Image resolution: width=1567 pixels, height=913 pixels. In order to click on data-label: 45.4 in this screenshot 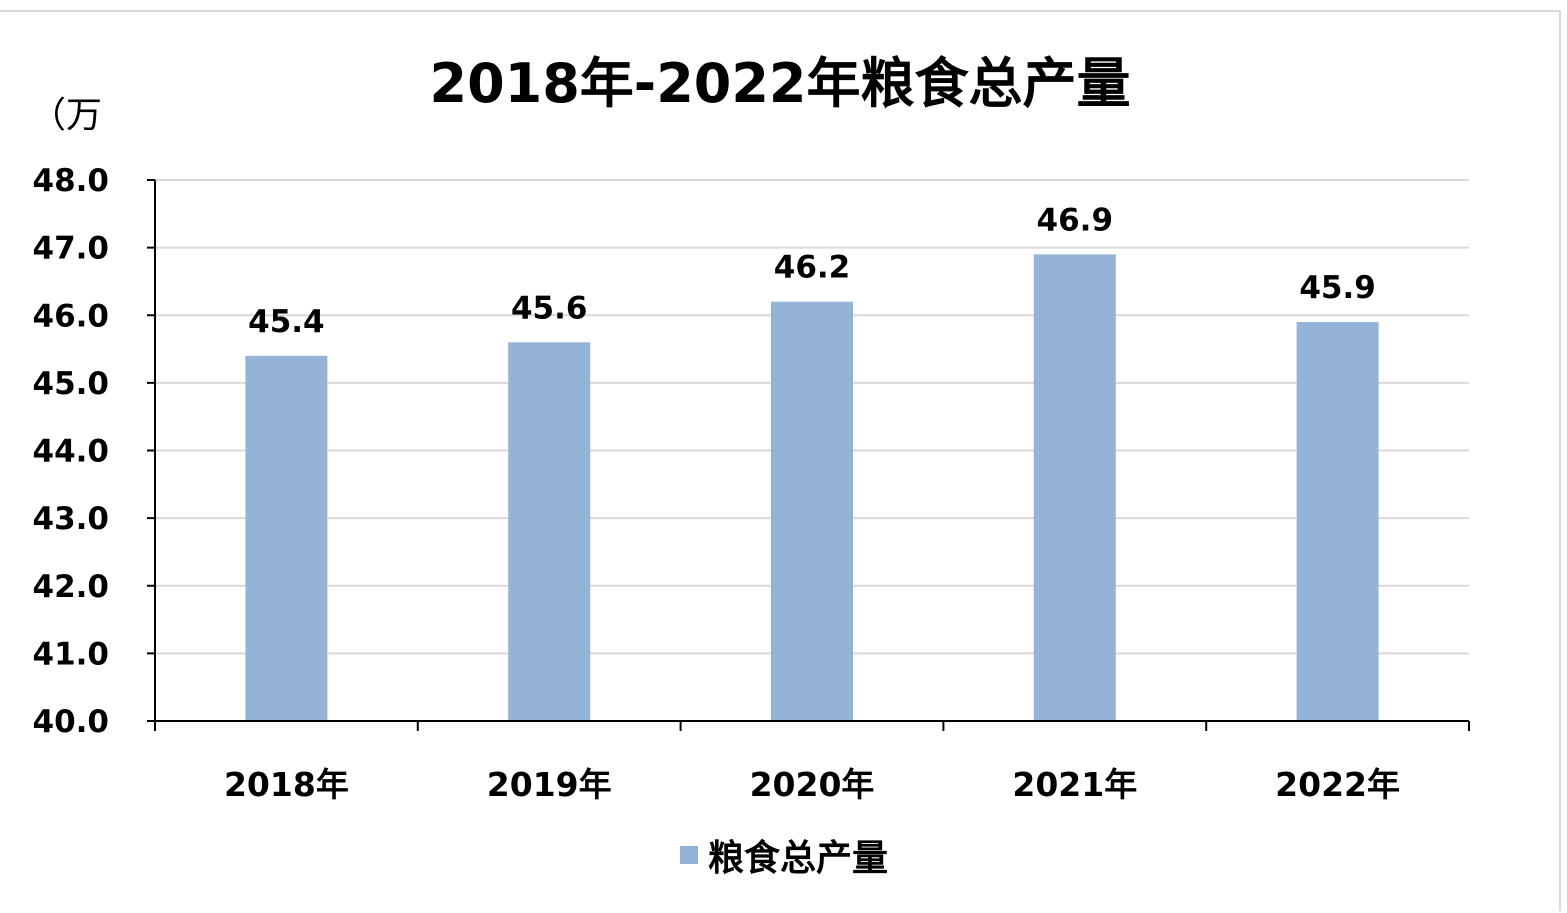, I will do `click(286, 322)`.